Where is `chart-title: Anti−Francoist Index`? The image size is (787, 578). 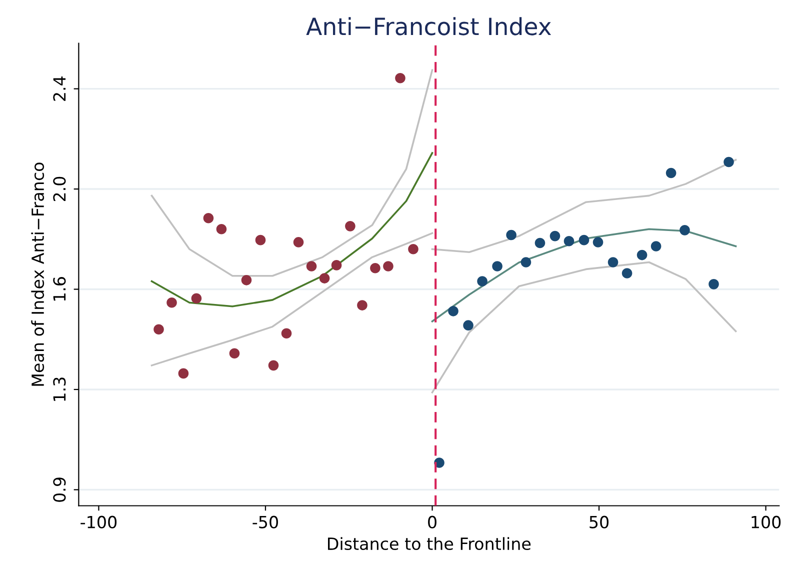 chart-title: Anti−Francoist Index is located at coordinates (429, 26).